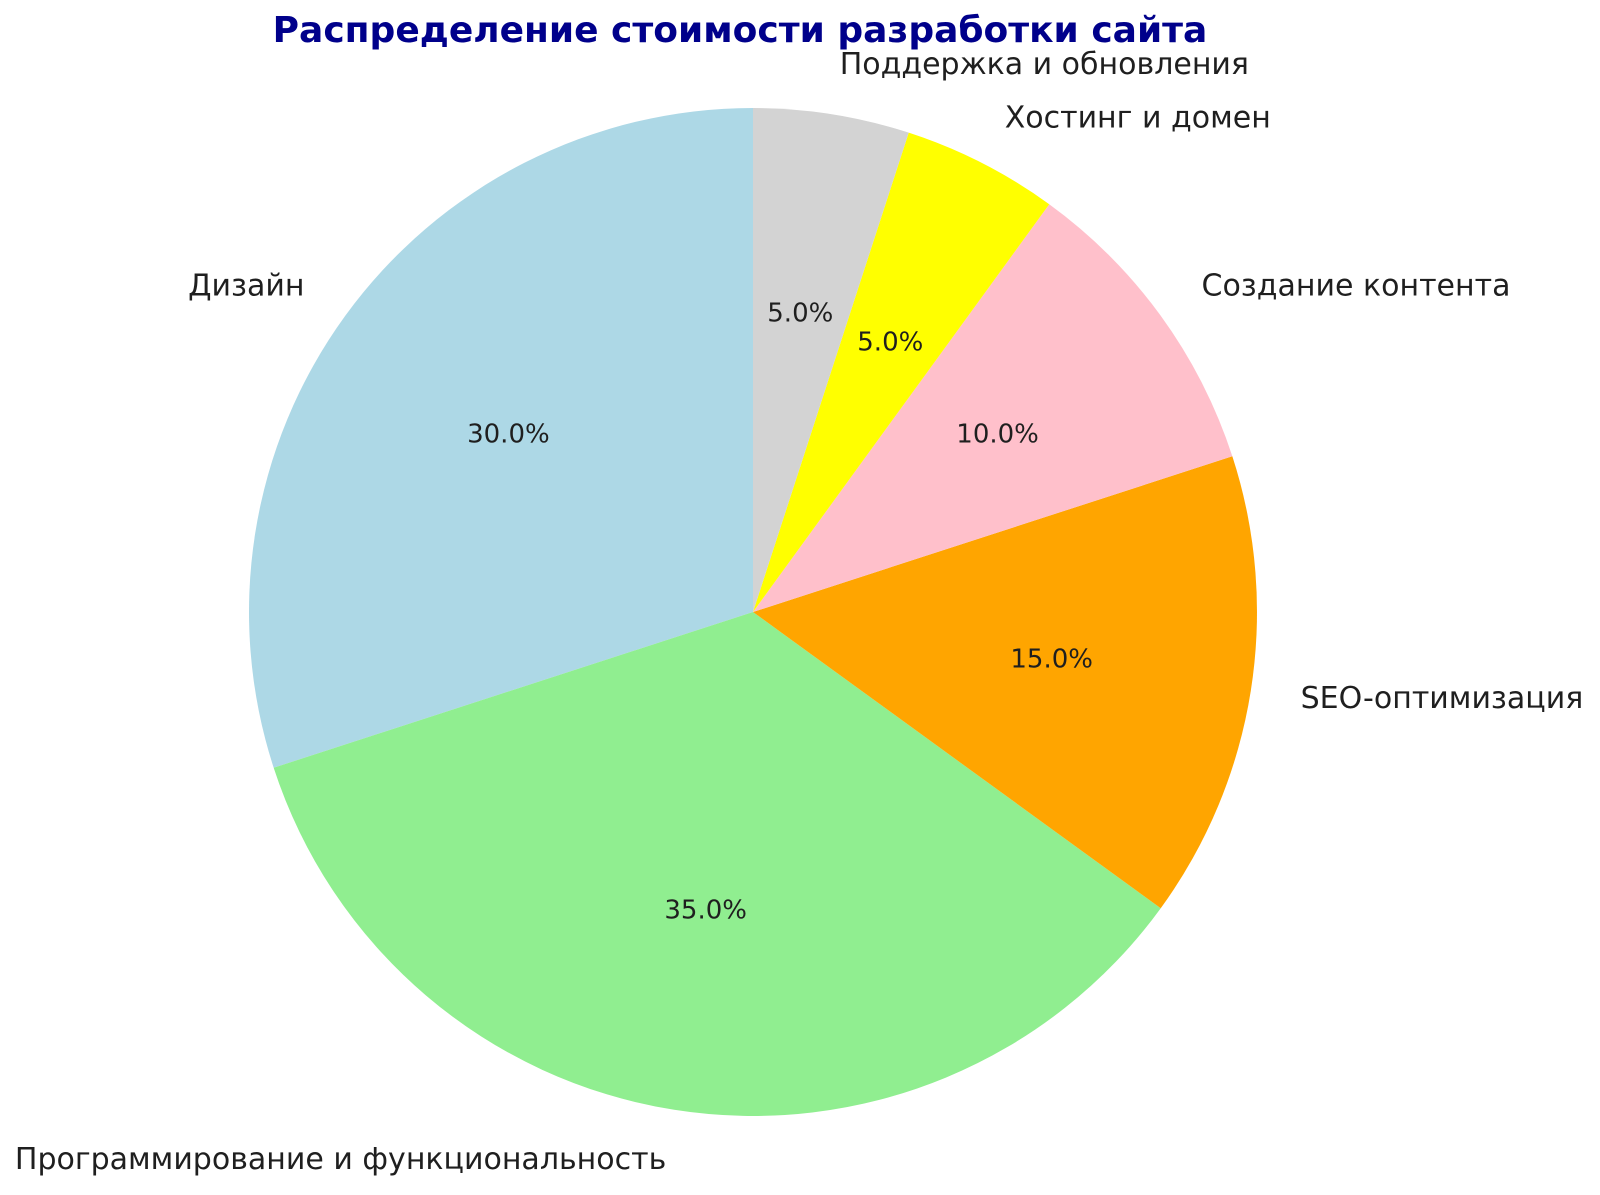  I want to click on percent-label-5: 5.0%, so click(800, 313).